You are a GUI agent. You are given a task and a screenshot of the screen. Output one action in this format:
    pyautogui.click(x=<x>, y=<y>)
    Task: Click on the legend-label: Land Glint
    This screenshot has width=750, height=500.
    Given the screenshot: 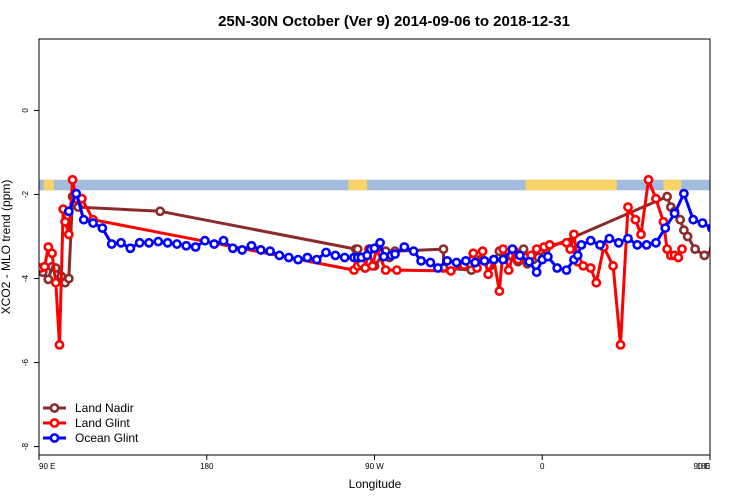 What is the action you would take?
    pyautogui.click(x=102, y=423)
    